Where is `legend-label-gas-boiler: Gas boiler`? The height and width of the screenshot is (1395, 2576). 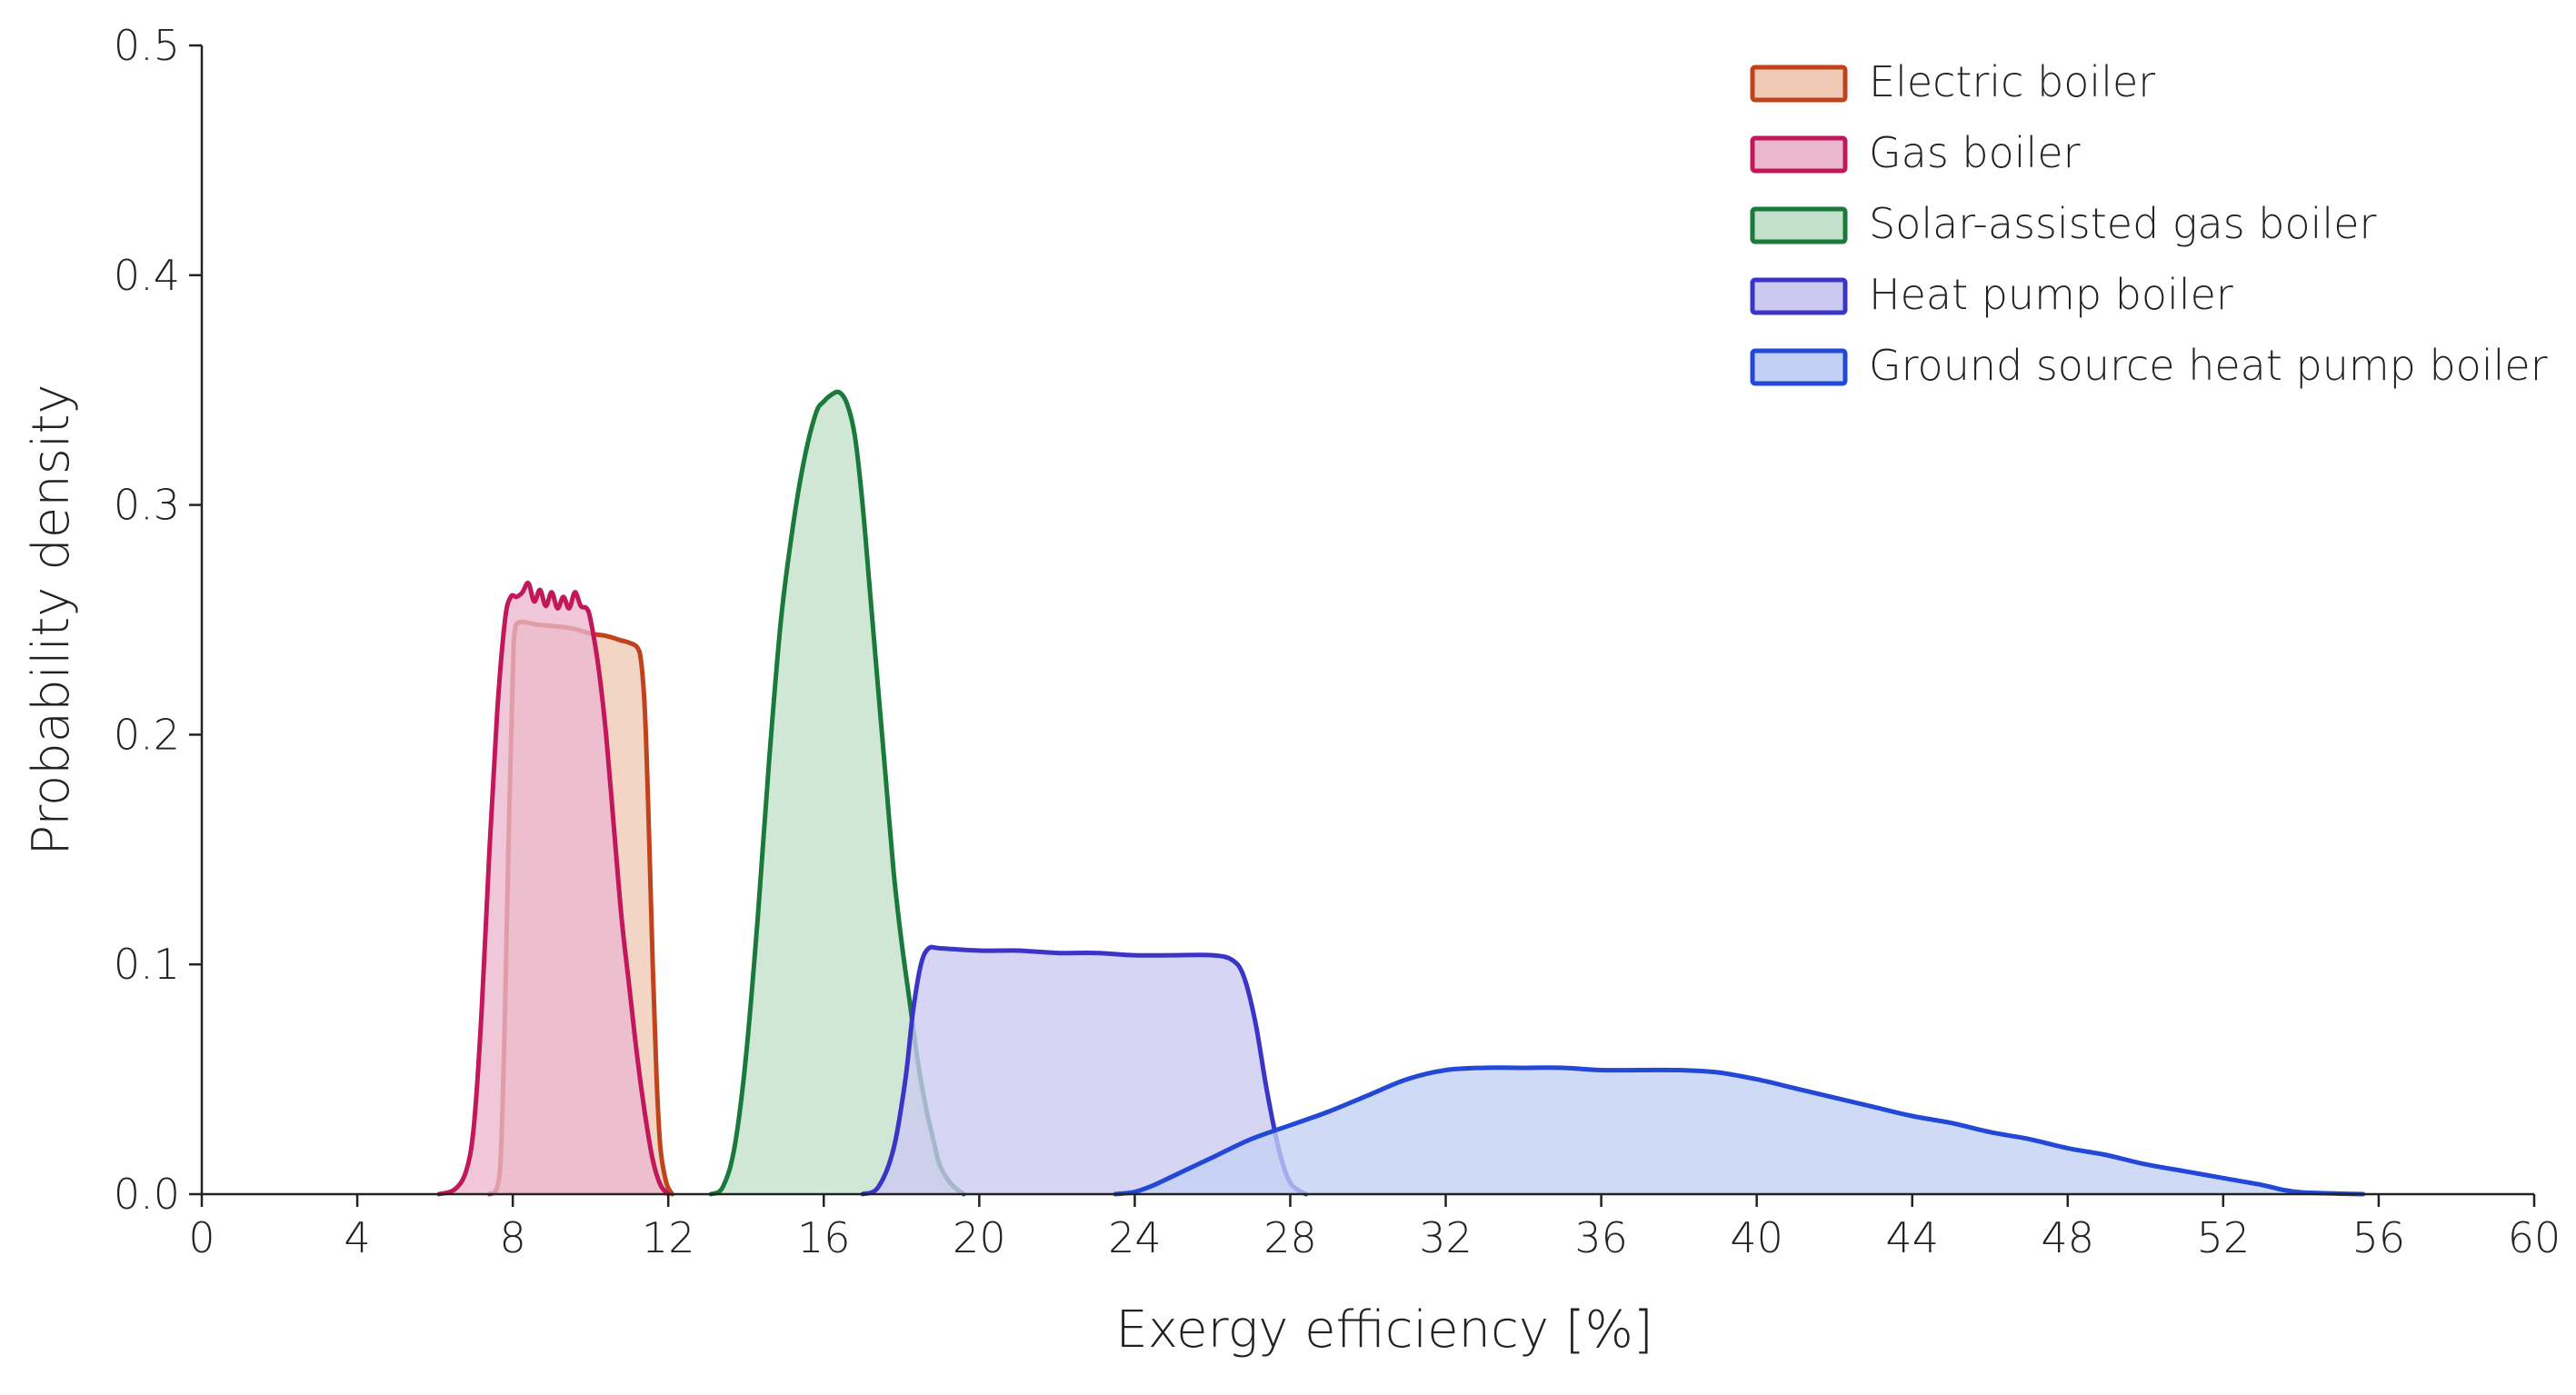 legend-label-gas-boiler: Gas boiler is located at coordinates (1975, 152).